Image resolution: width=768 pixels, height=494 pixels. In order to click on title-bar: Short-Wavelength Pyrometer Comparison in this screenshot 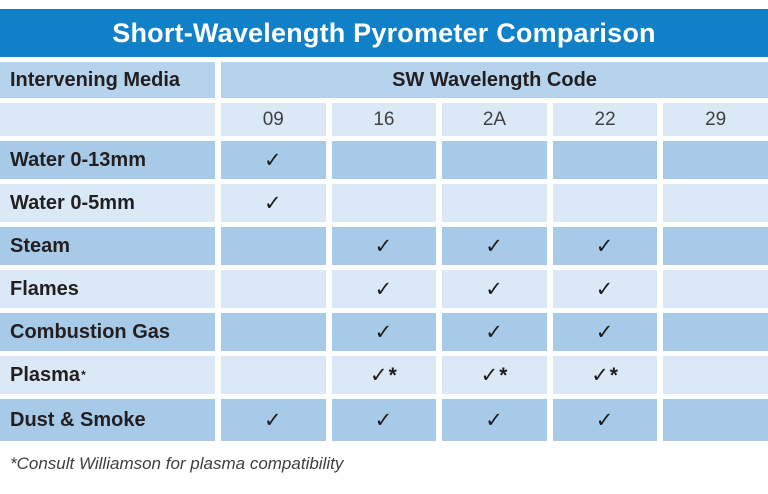, I will do `click(384, 33)`.